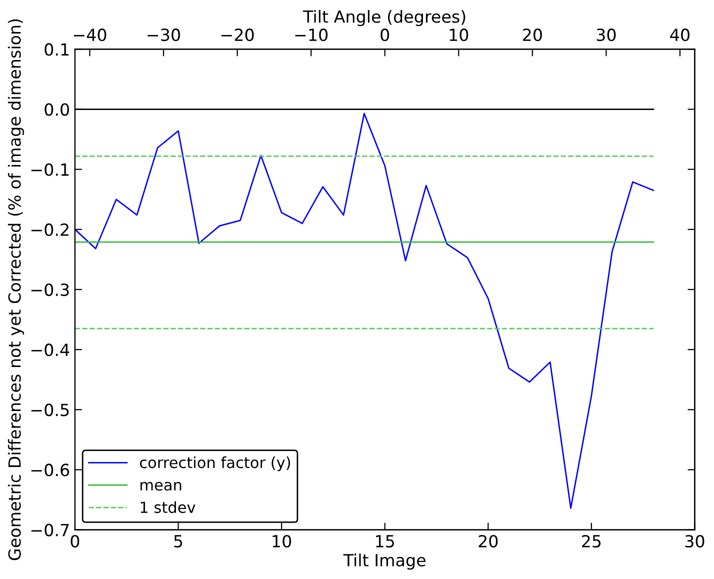 This screenshot has height=579, width=714. Describe the element at coordinates (50, 350) in the screenshot. I see `y-tick-label: −0.4` at that location.